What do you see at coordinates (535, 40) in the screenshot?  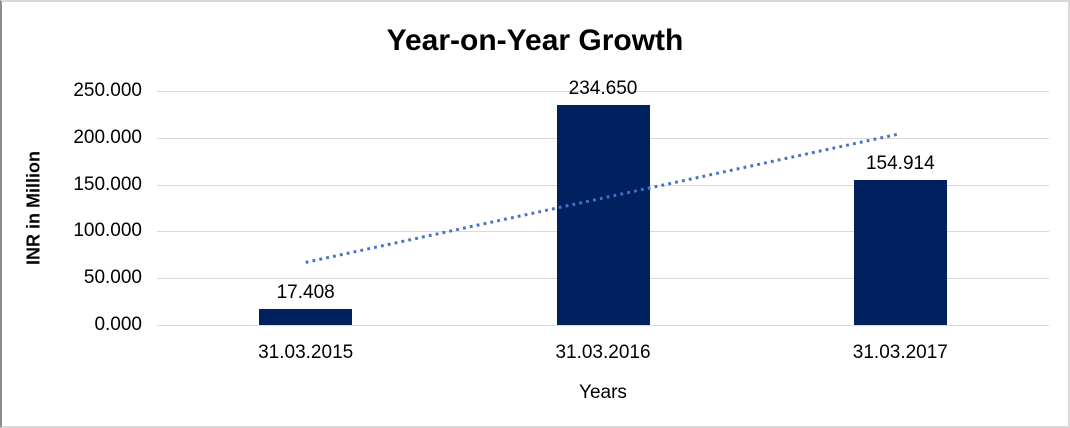 I see `chart-title: Year-on-Year Growth` at bounding box center [535, 40].